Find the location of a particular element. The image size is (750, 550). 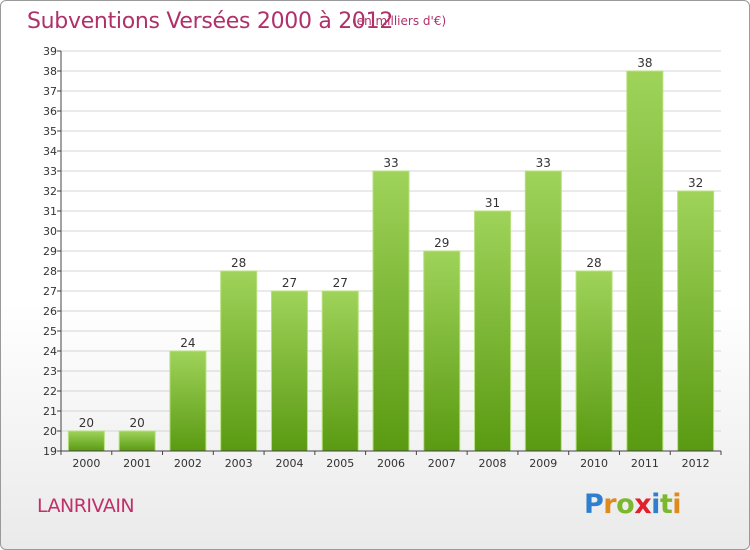

bar-value-label: 24 is located at coordinates (187, 343).